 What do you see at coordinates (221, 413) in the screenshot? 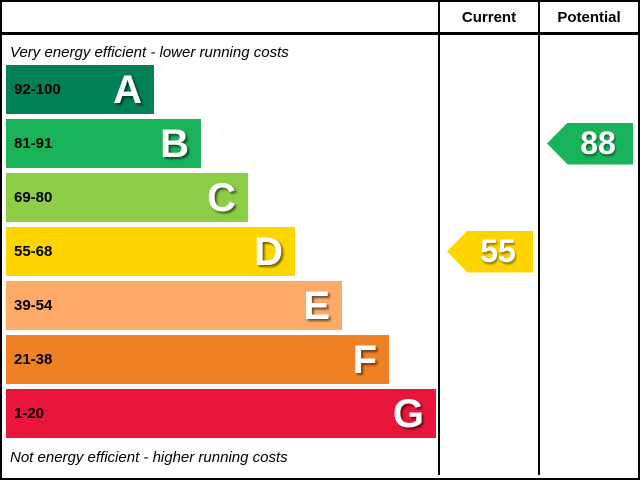
I see `band-row-g: 1-20 G` at bounding box center [221, 413].